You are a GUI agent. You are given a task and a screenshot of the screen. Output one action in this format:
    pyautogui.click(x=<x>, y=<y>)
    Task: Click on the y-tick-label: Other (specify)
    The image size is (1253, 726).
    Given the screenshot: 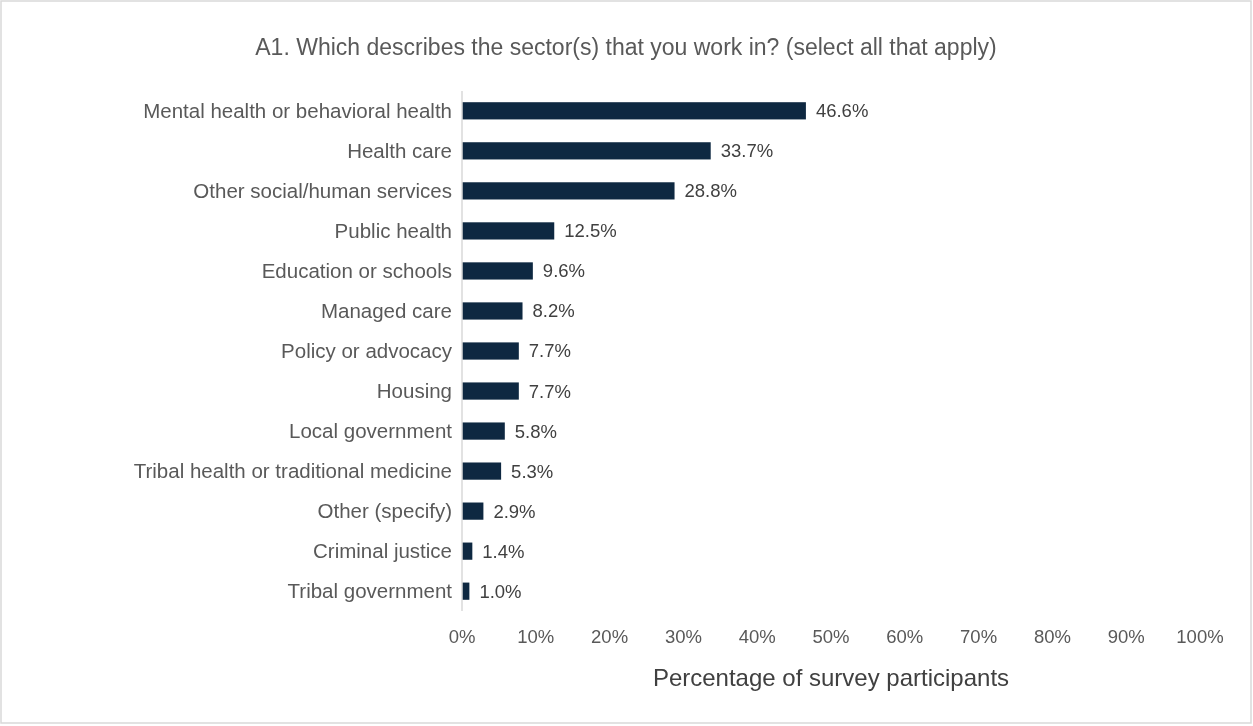 What is the action you would take?
    pyautogui.click(x=384, y=511)
    